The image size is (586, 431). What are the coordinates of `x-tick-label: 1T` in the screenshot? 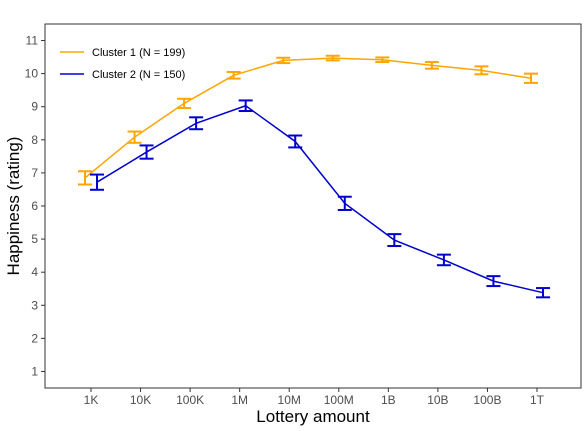 It's located at (537, 400).